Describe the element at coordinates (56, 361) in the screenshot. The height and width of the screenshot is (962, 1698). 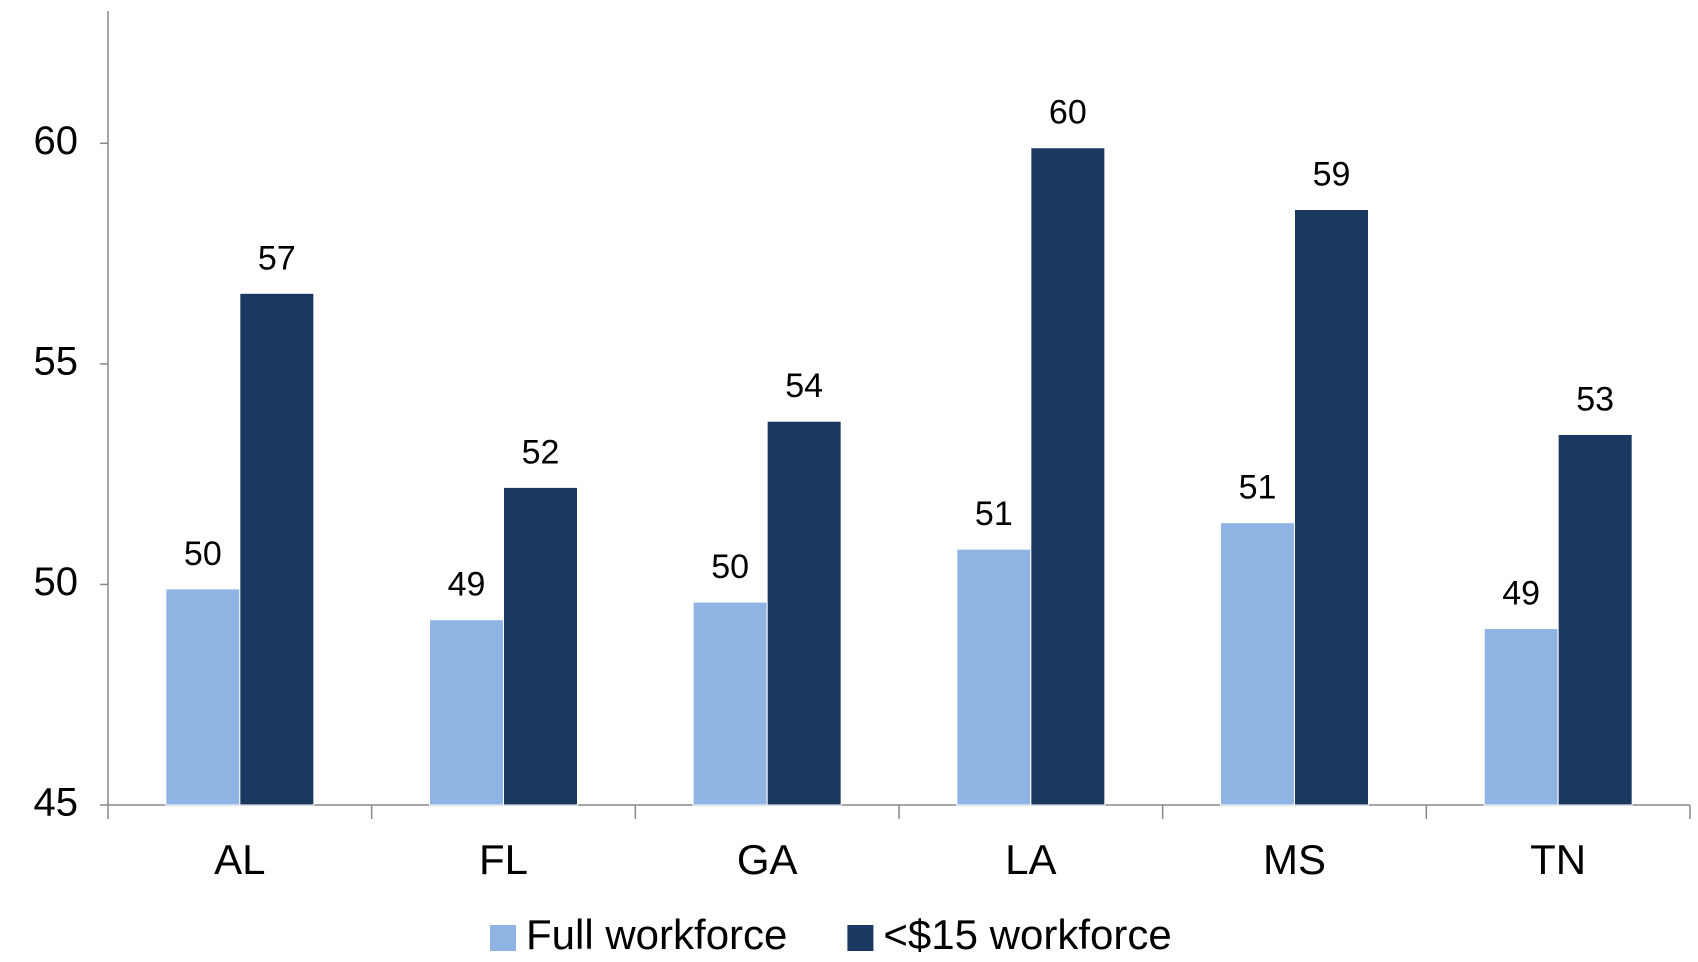
I see `y-tick-label: 55` at that location.